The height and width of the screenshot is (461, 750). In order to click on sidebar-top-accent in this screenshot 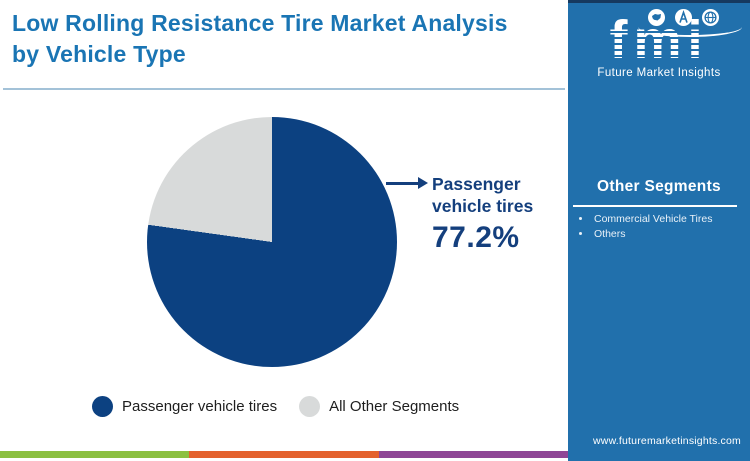, I will do `click(659, 1)`.